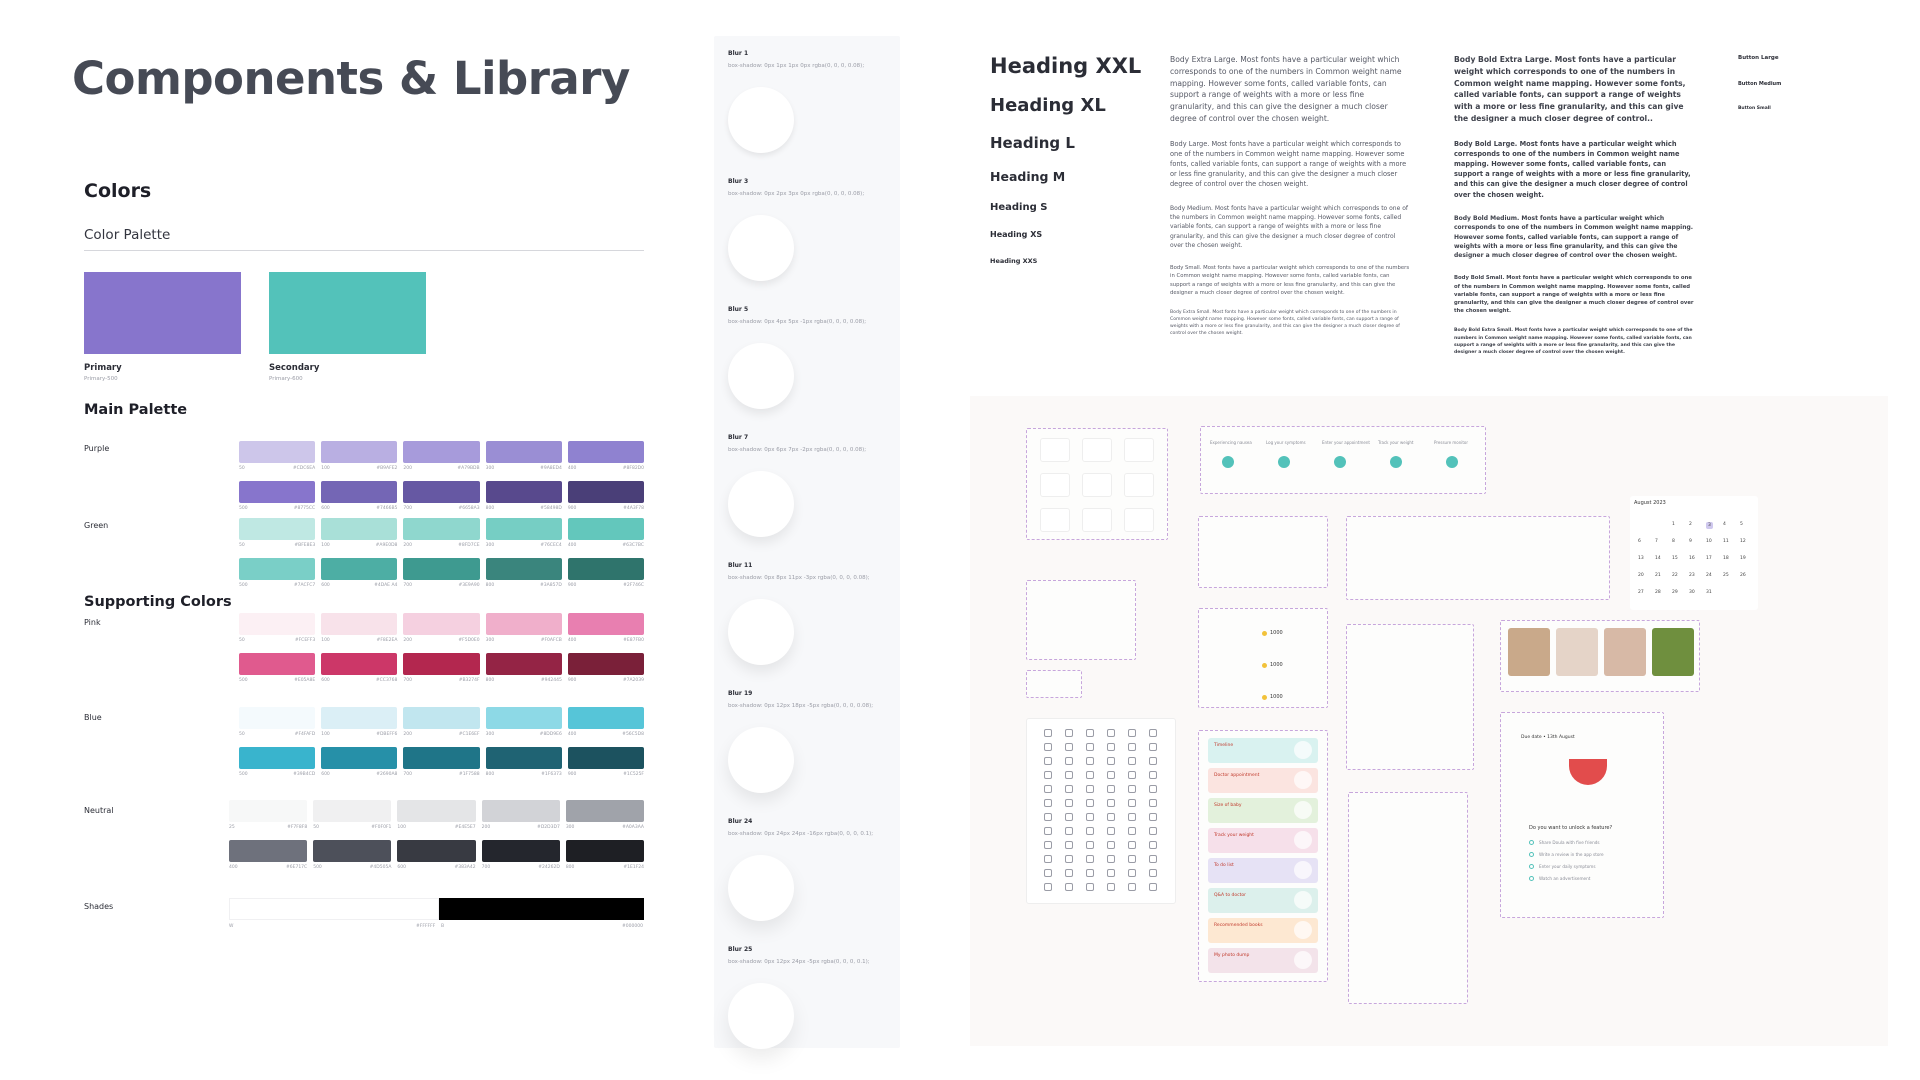 Image resolution: width=1920 pixels, height=1080 pixels. What do you see at coordinates (1673, 541) in the screenshot?
I see `calendar-day: 8` at bounding box center [1673, 541].